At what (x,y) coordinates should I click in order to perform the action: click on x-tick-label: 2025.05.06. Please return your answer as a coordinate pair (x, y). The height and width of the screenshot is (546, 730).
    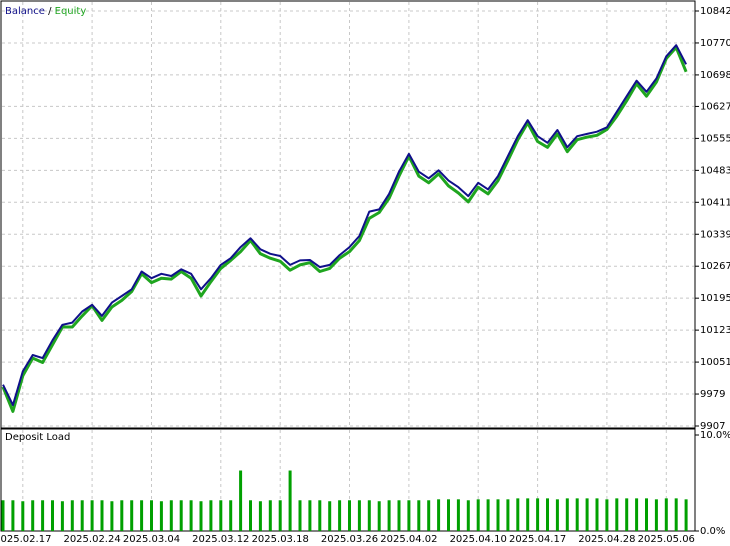
    Looking at the image, I should click on (666, 539).